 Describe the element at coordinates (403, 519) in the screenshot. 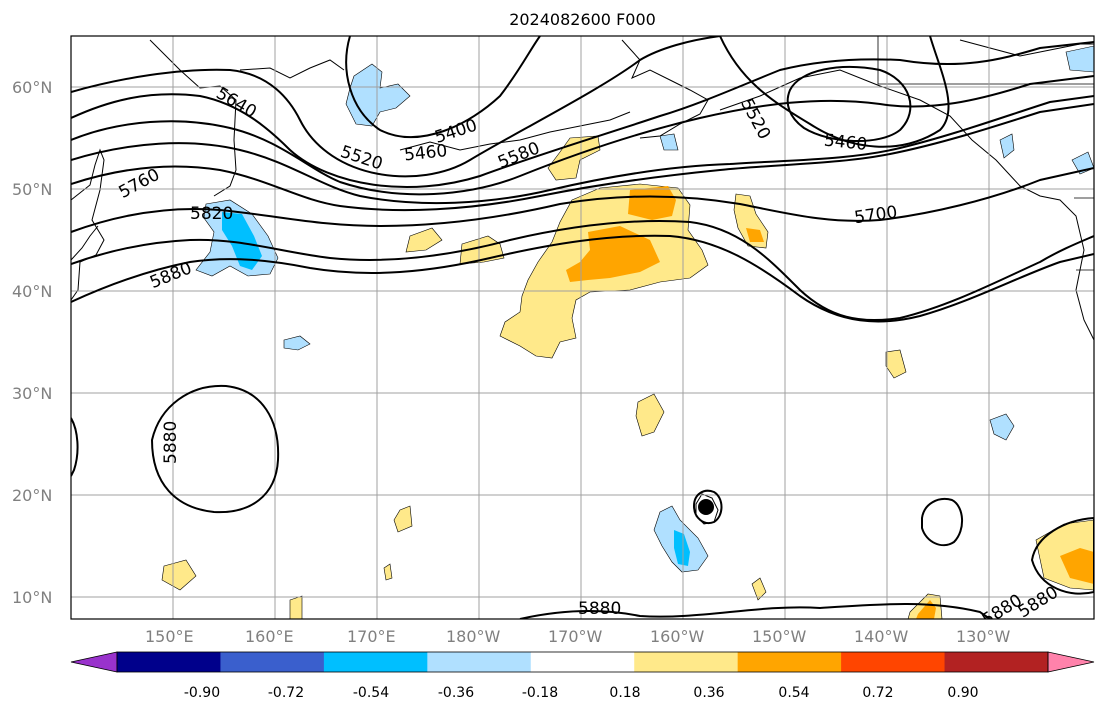

I see `shade-region-tropic-a` at that location.